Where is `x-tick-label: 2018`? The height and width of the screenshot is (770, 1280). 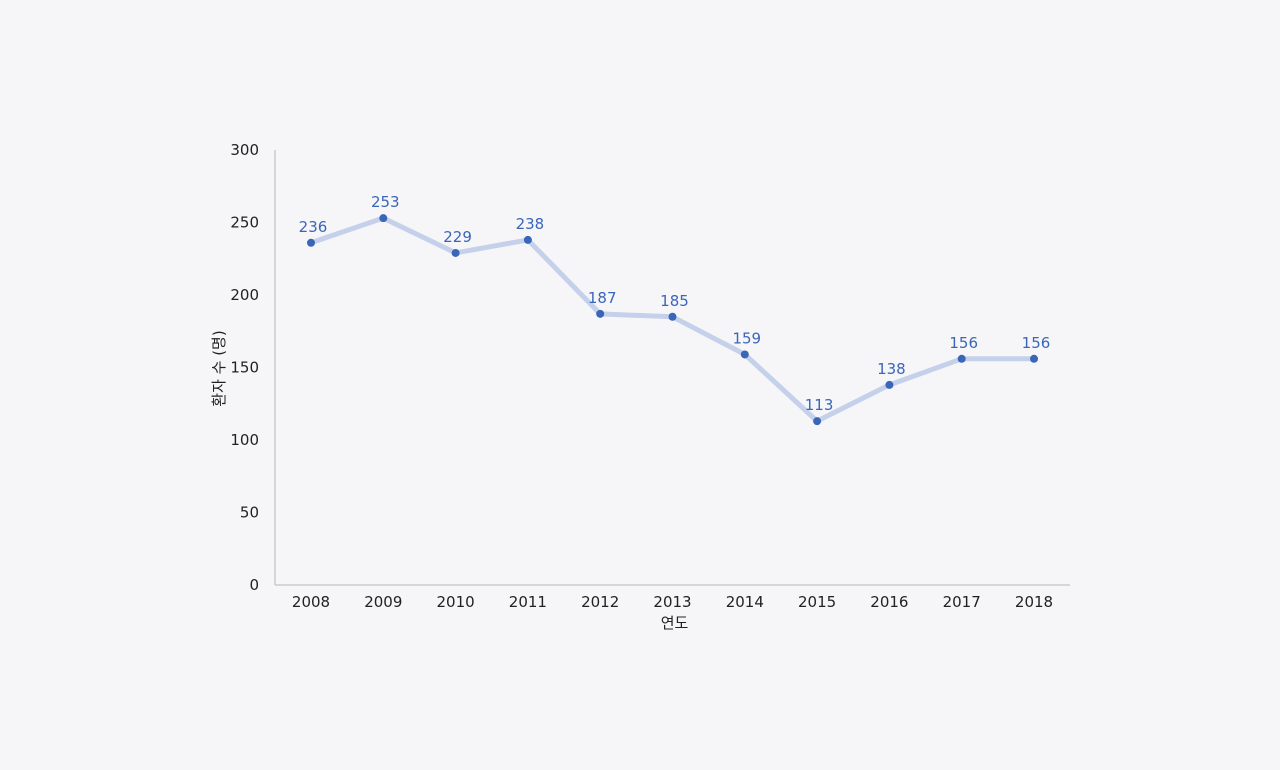 x-tick-label: 2018 is located at coordinates (1034, 602).